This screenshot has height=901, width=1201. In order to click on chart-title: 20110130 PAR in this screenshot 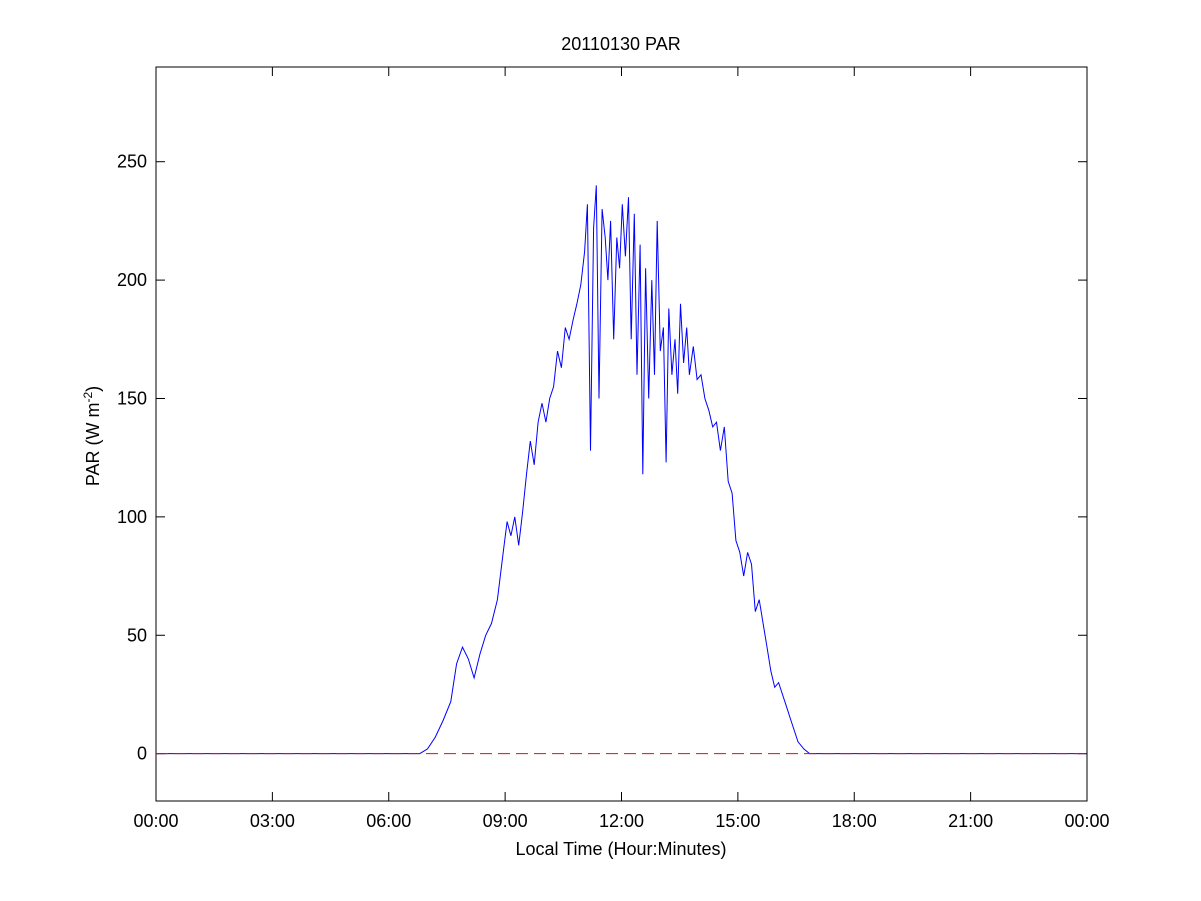, I will do `click(620, 44)`.